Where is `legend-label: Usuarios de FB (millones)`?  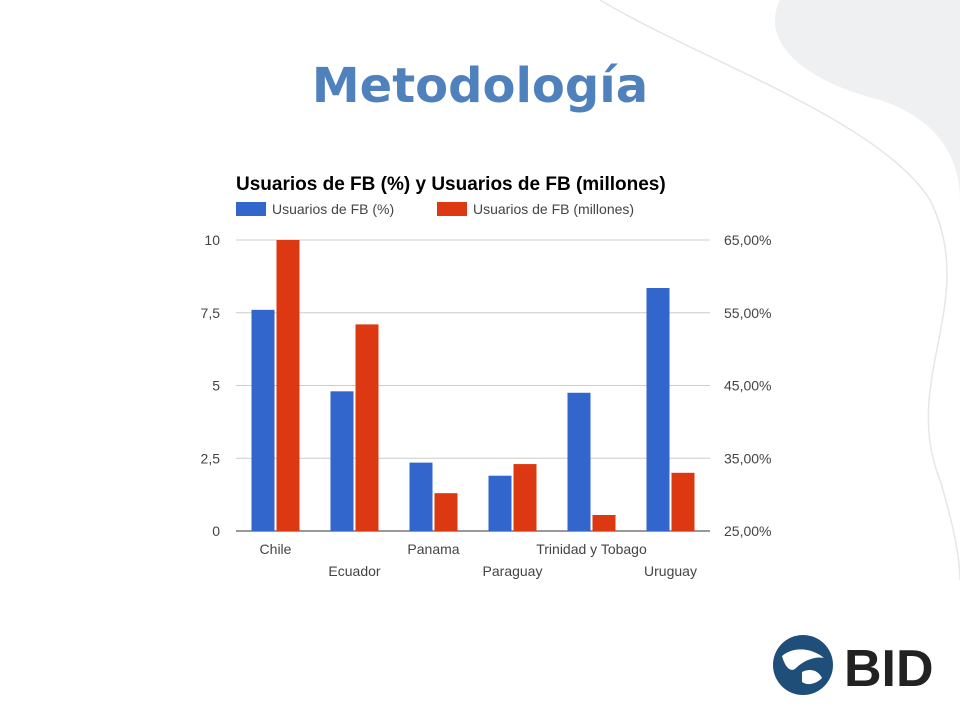 legend-label: Usuarios de FB (millones) is located at coordinates (553, 209).